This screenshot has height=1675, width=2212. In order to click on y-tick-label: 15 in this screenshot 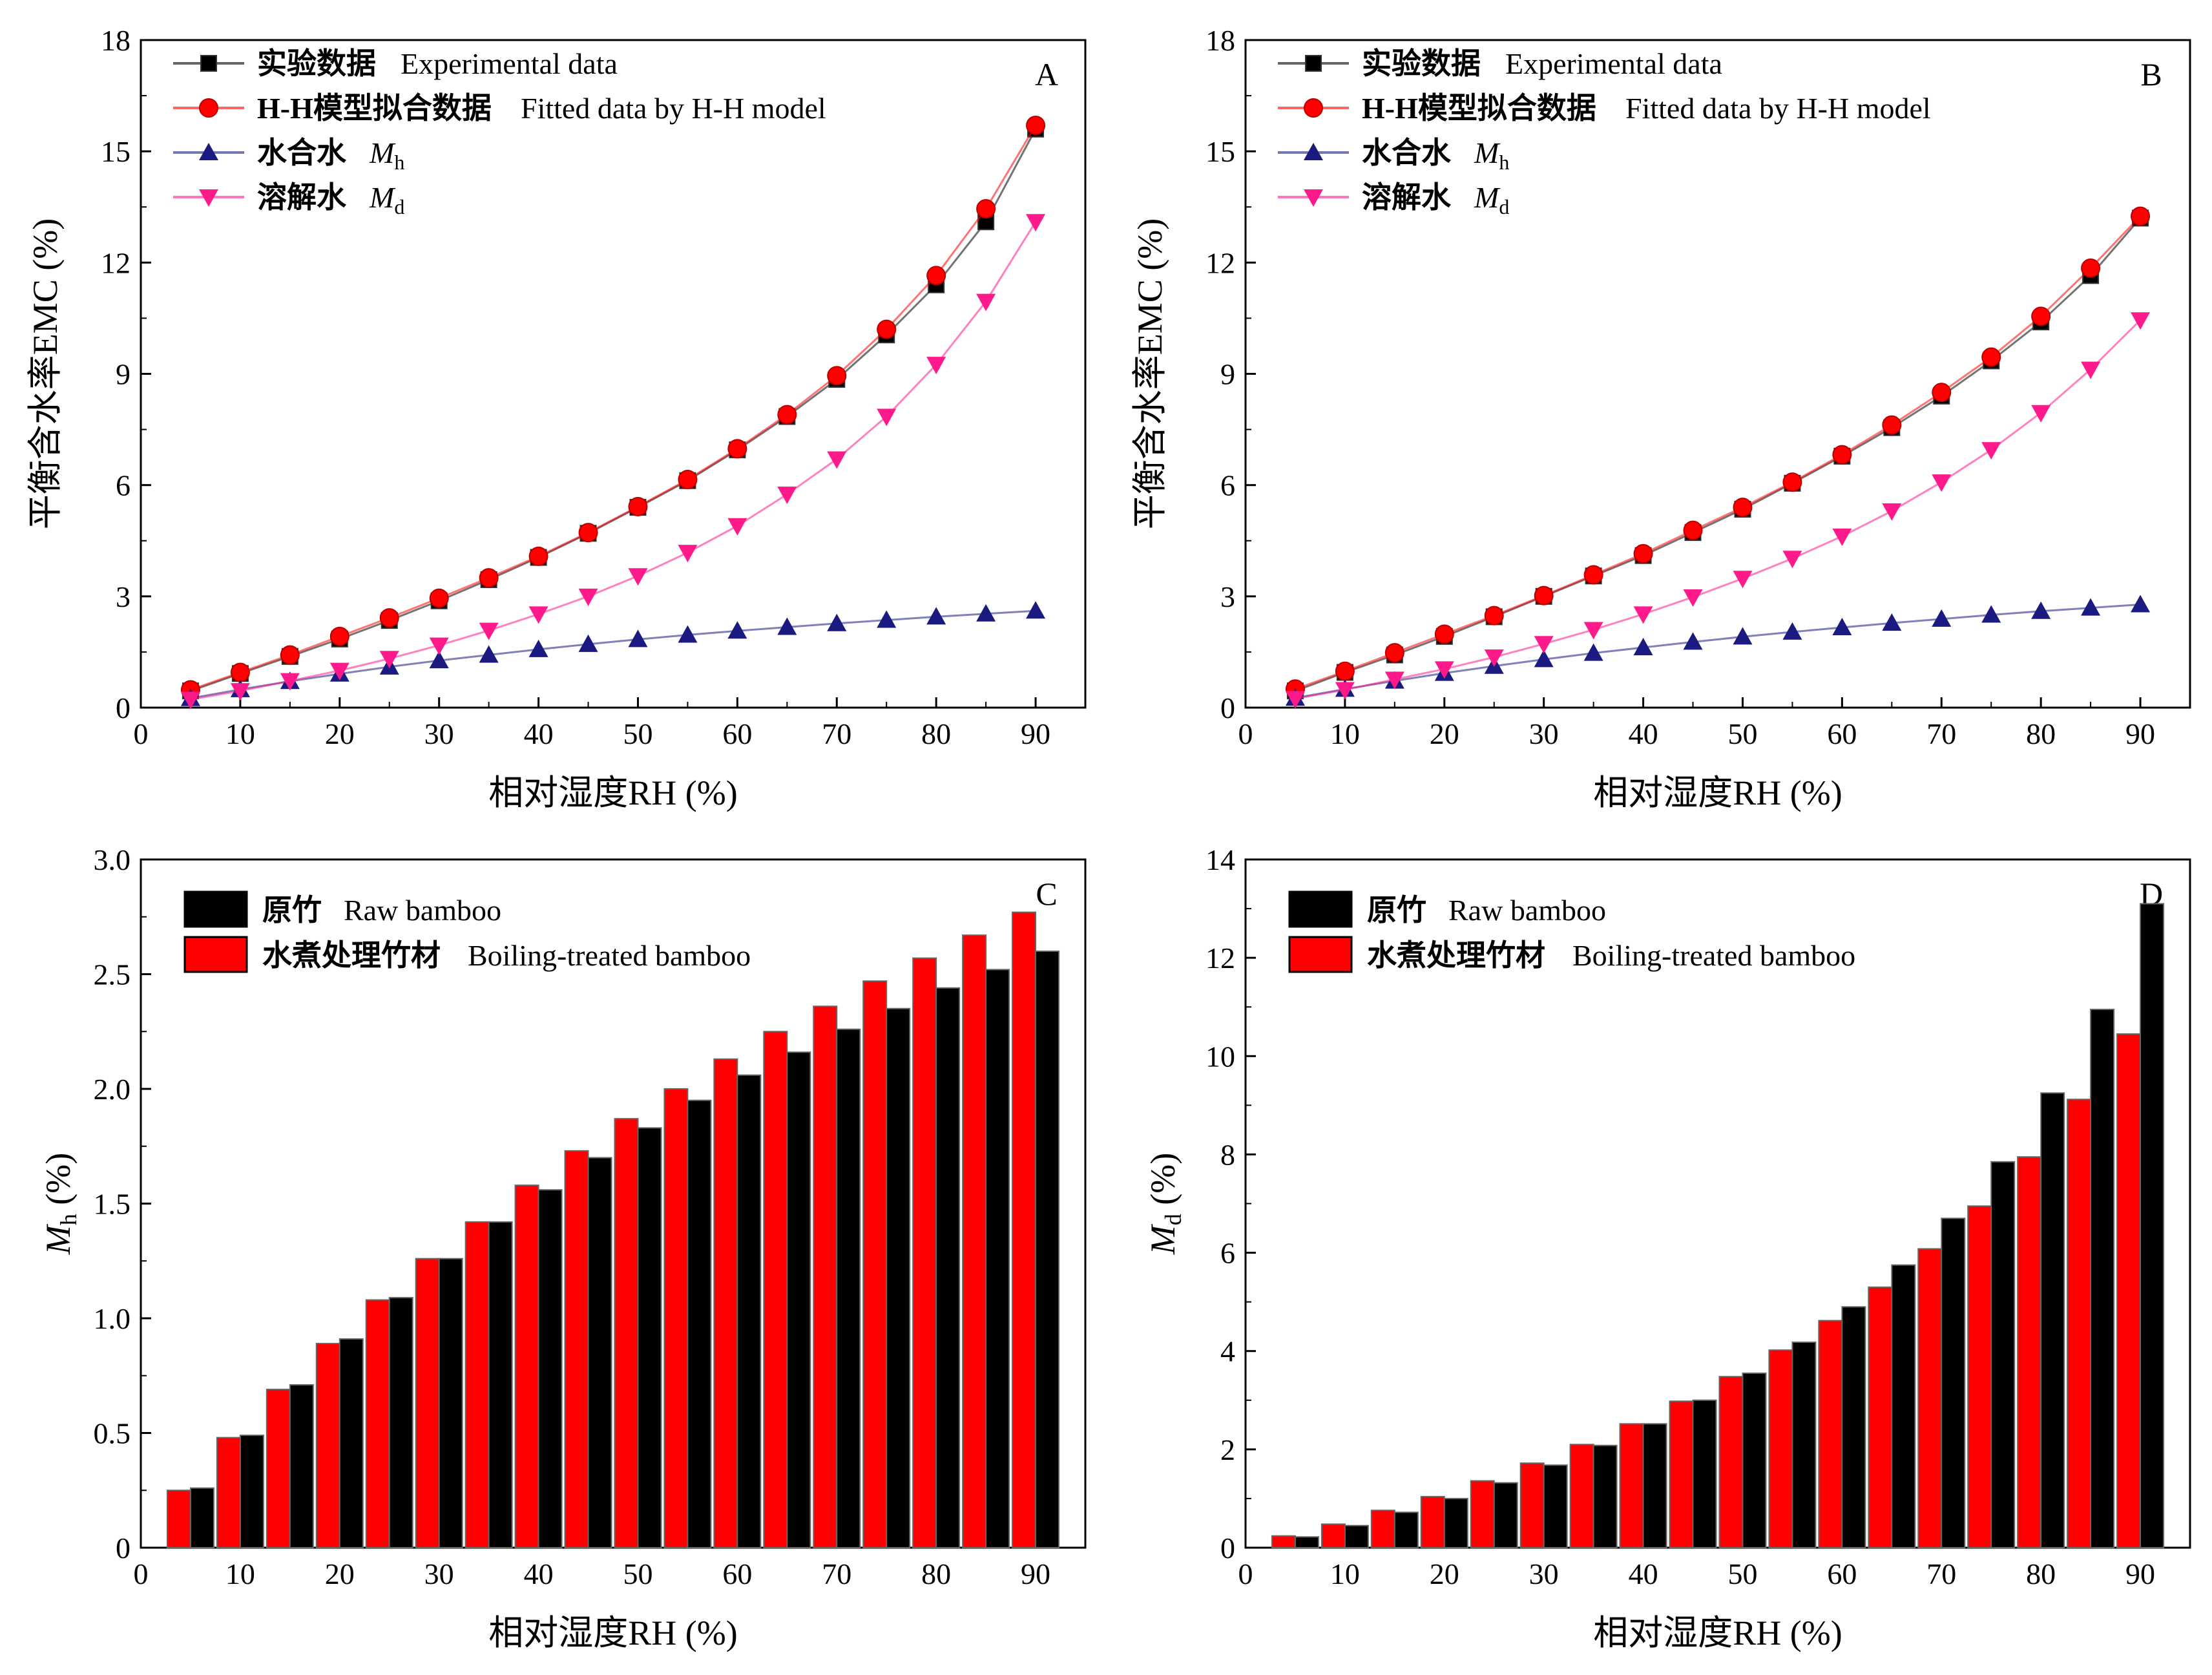, I will do `click(1220, 151)`.